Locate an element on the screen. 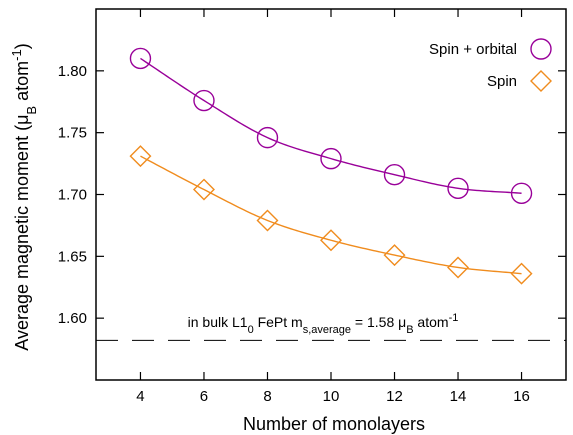 Image resolution: width=573 pixels, height=435 pixels. ref-label-unit: atom is located at coordinates (431, 322).